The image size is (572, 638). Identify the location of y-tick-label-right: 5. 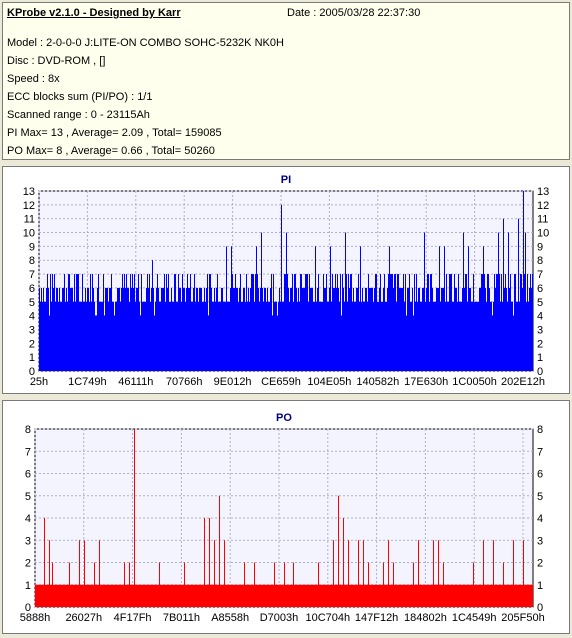
(540, 303).